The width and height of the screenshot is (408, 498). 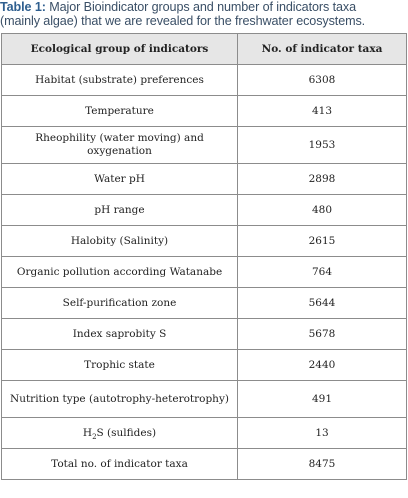 I want to click on table-row: Water pH 2898, so click(x=204, y=179).